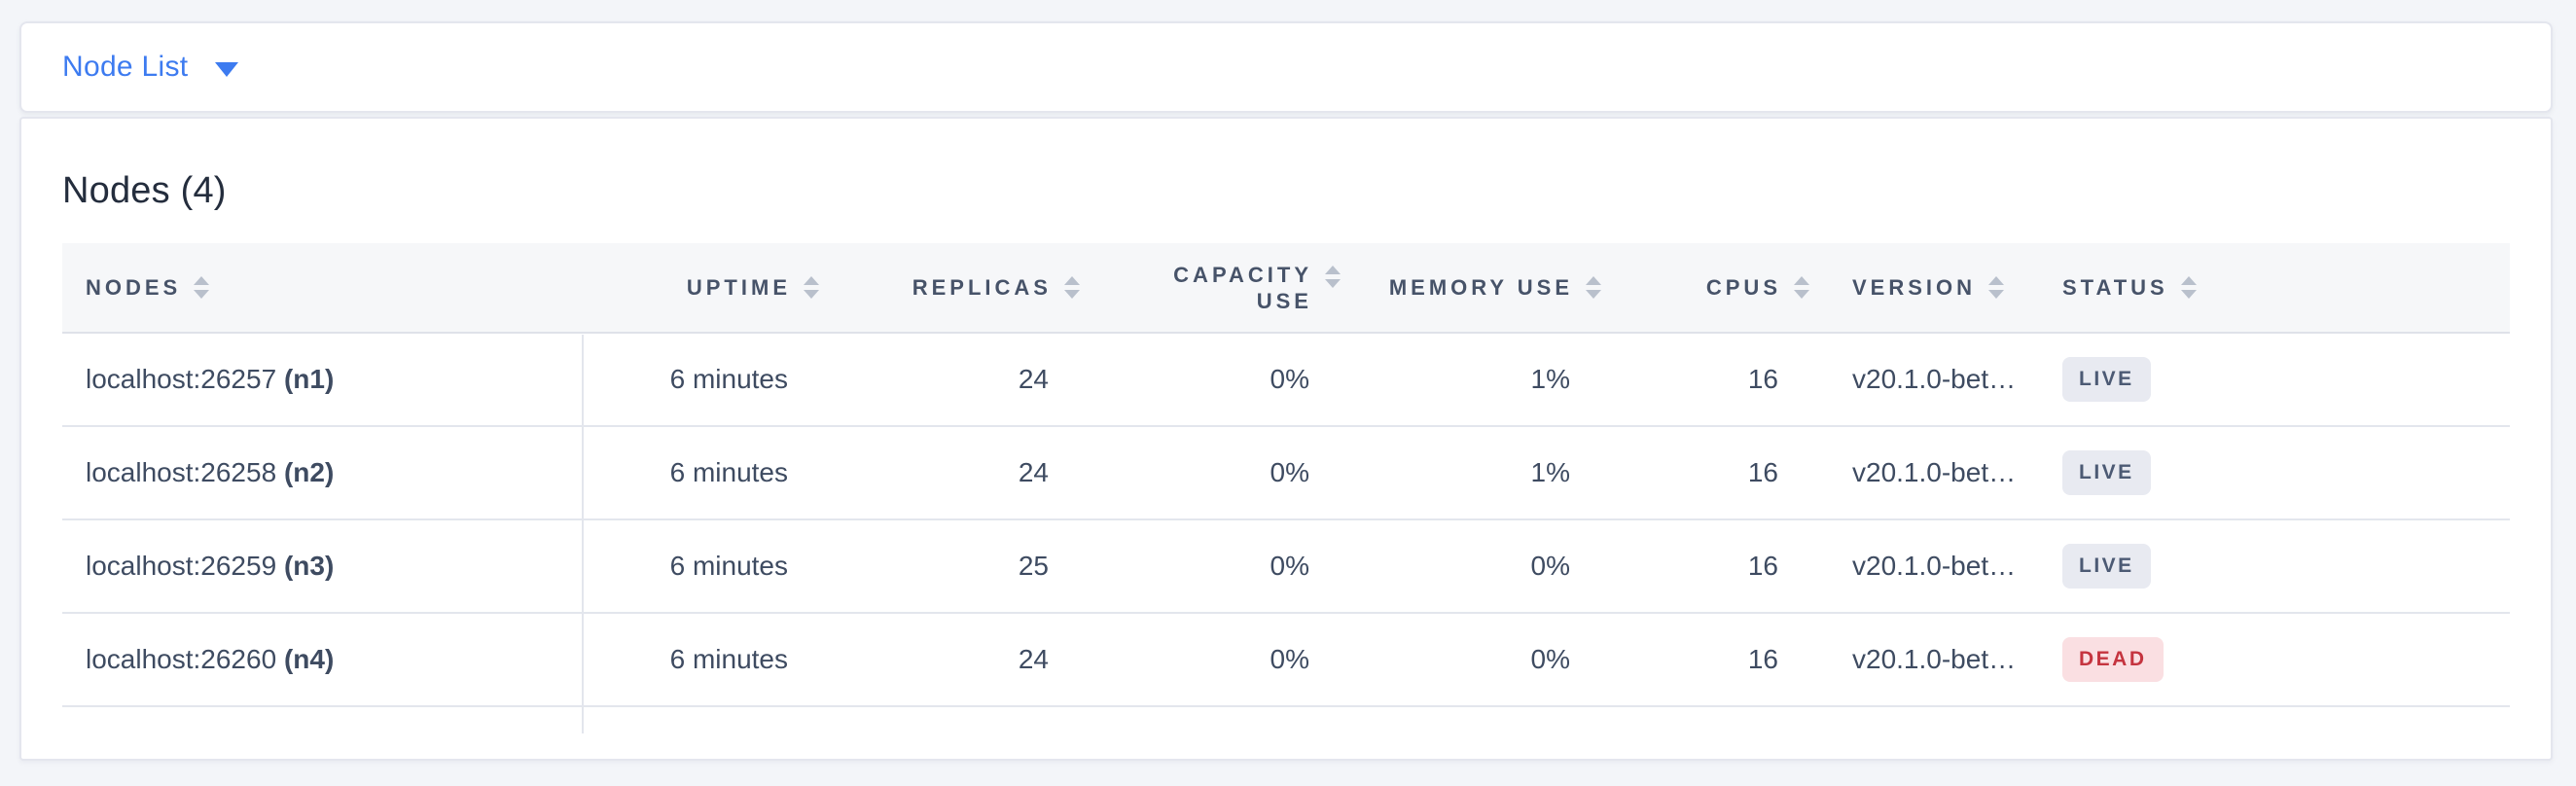 The width and height of the screenshot is (2576, 786). Describe the element at coordinates (2273, 288) in the screenshot. I see `column-header-status: STATUS` at that location.